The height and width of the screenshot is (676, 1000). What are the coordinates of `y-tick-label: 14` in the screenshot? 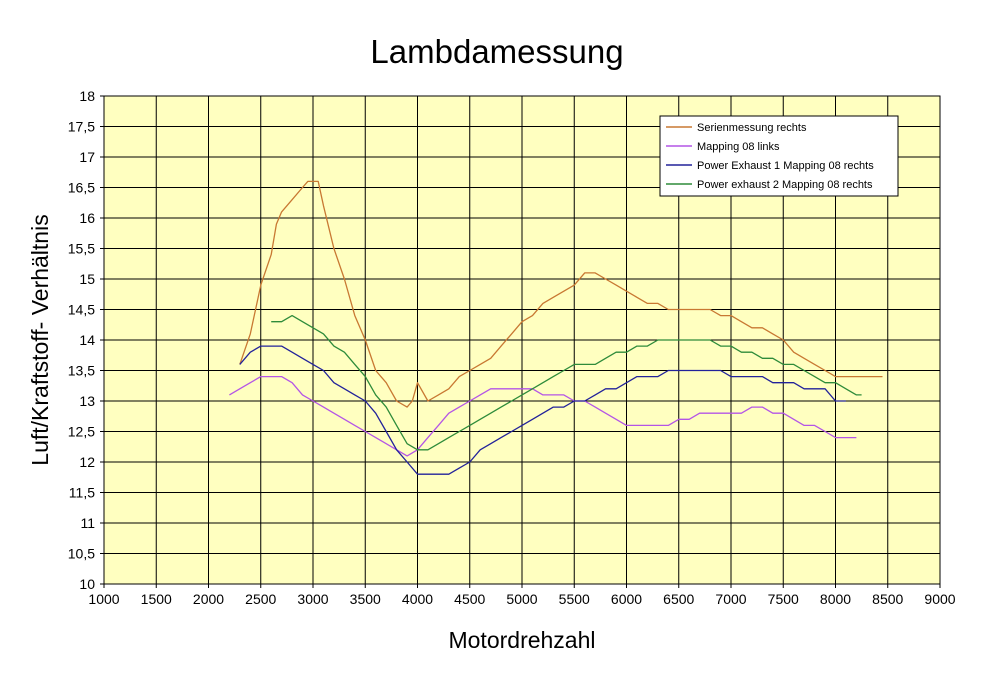 It's located at (87, 340).